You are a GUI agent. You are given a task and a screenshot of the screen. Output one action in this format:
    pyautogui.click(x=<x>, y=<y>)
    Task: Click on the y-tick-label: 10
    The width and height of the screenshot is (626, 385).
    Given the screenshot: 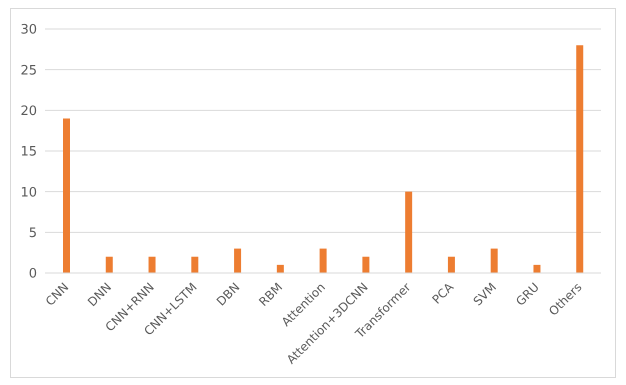 What is the action you would take?
    pyautogui.click(x=28, y=192)
    